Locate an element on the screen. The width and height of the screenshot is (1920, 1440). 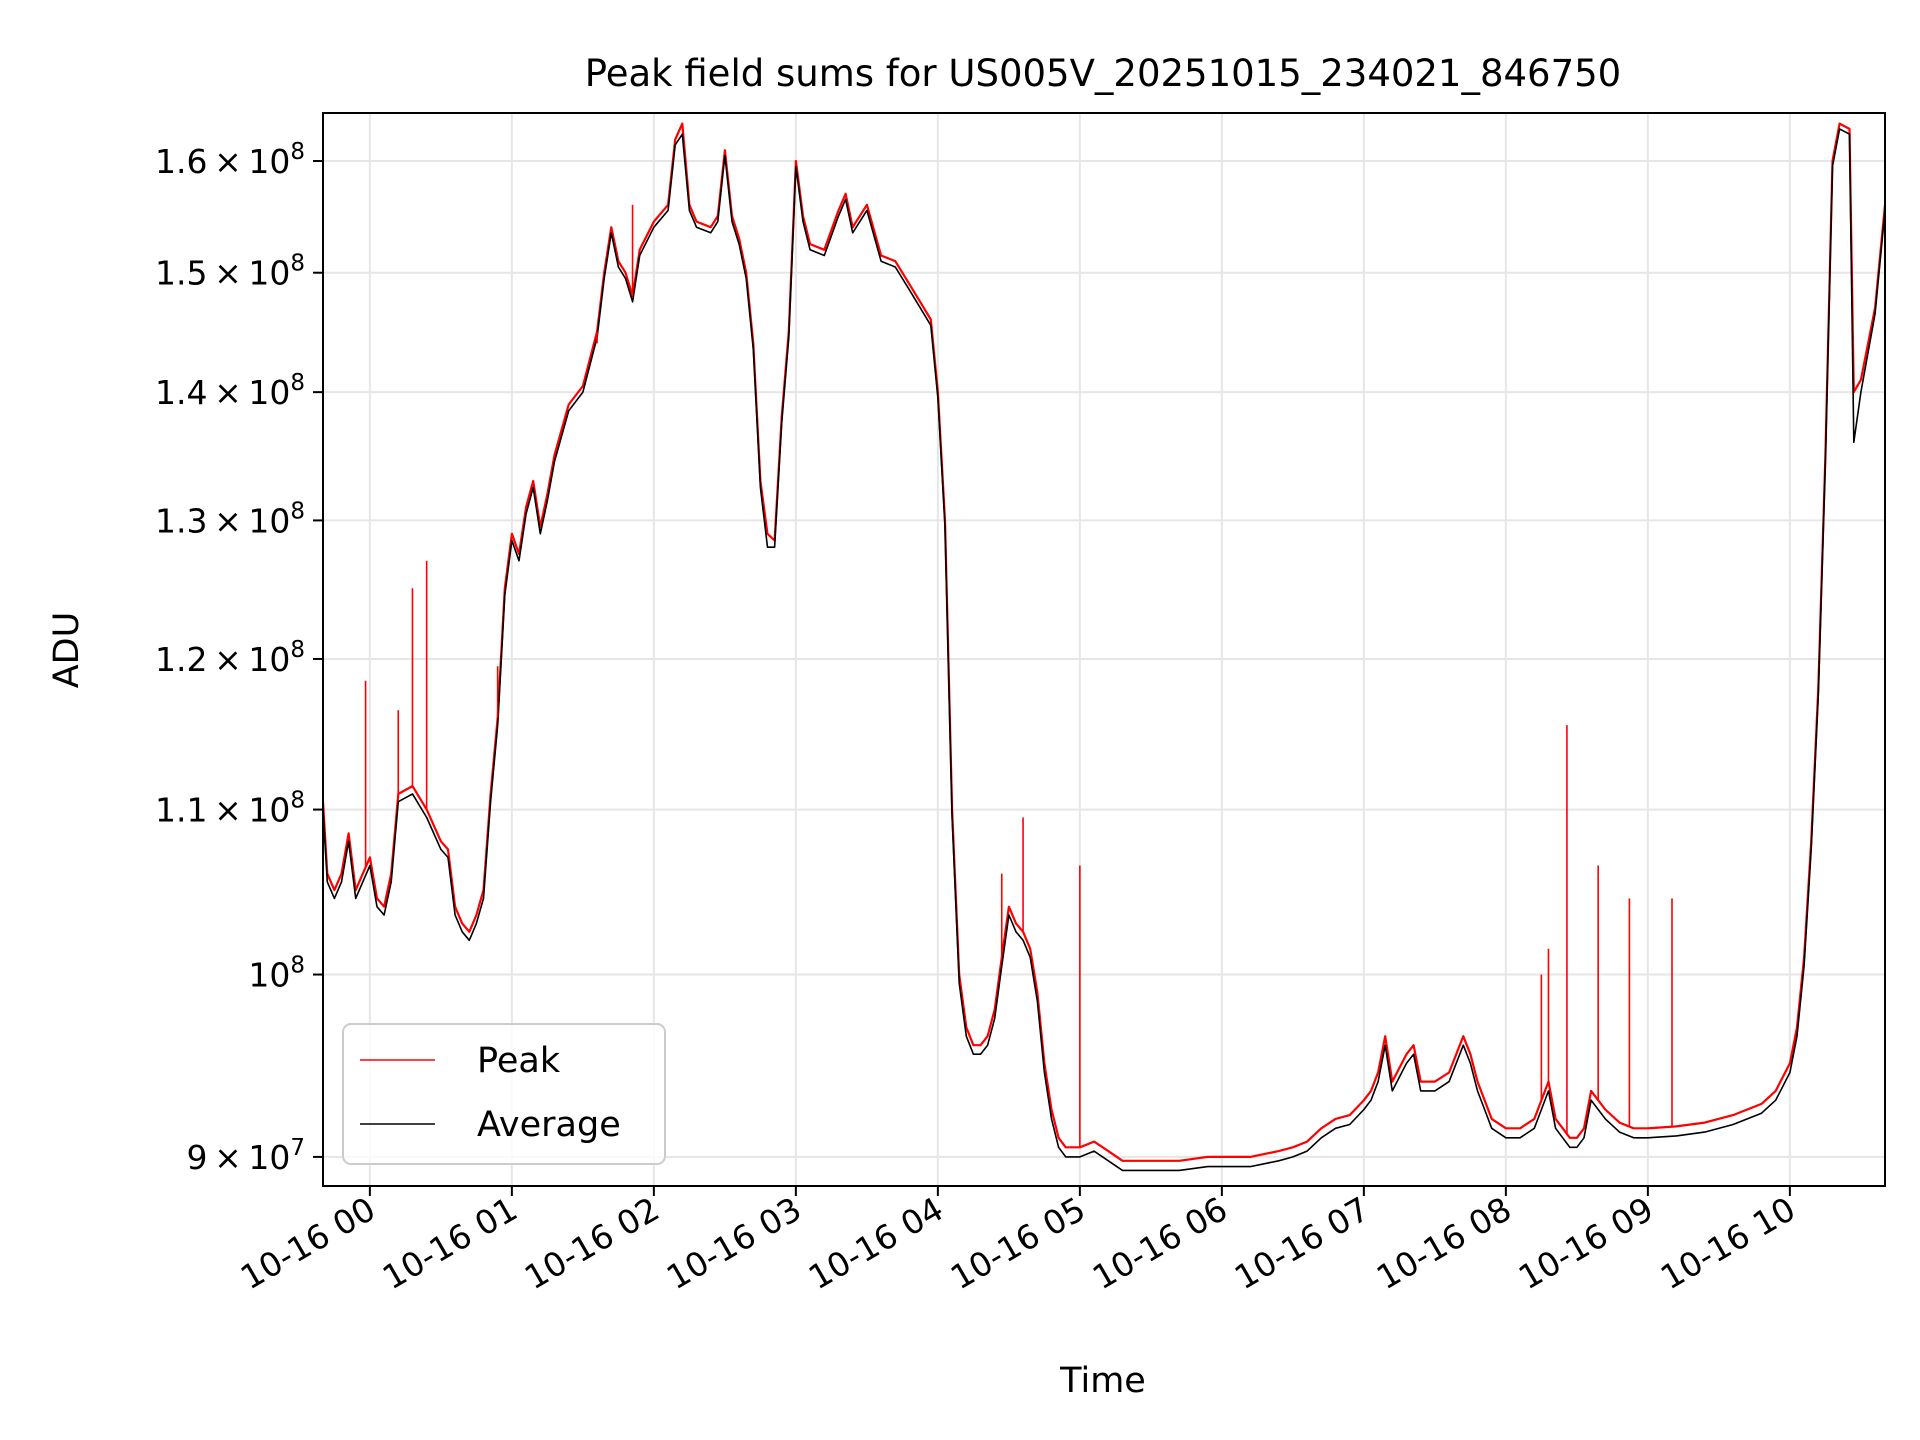
y-tick-label: 1.2 × 108 is located at coordinates (230, 658).